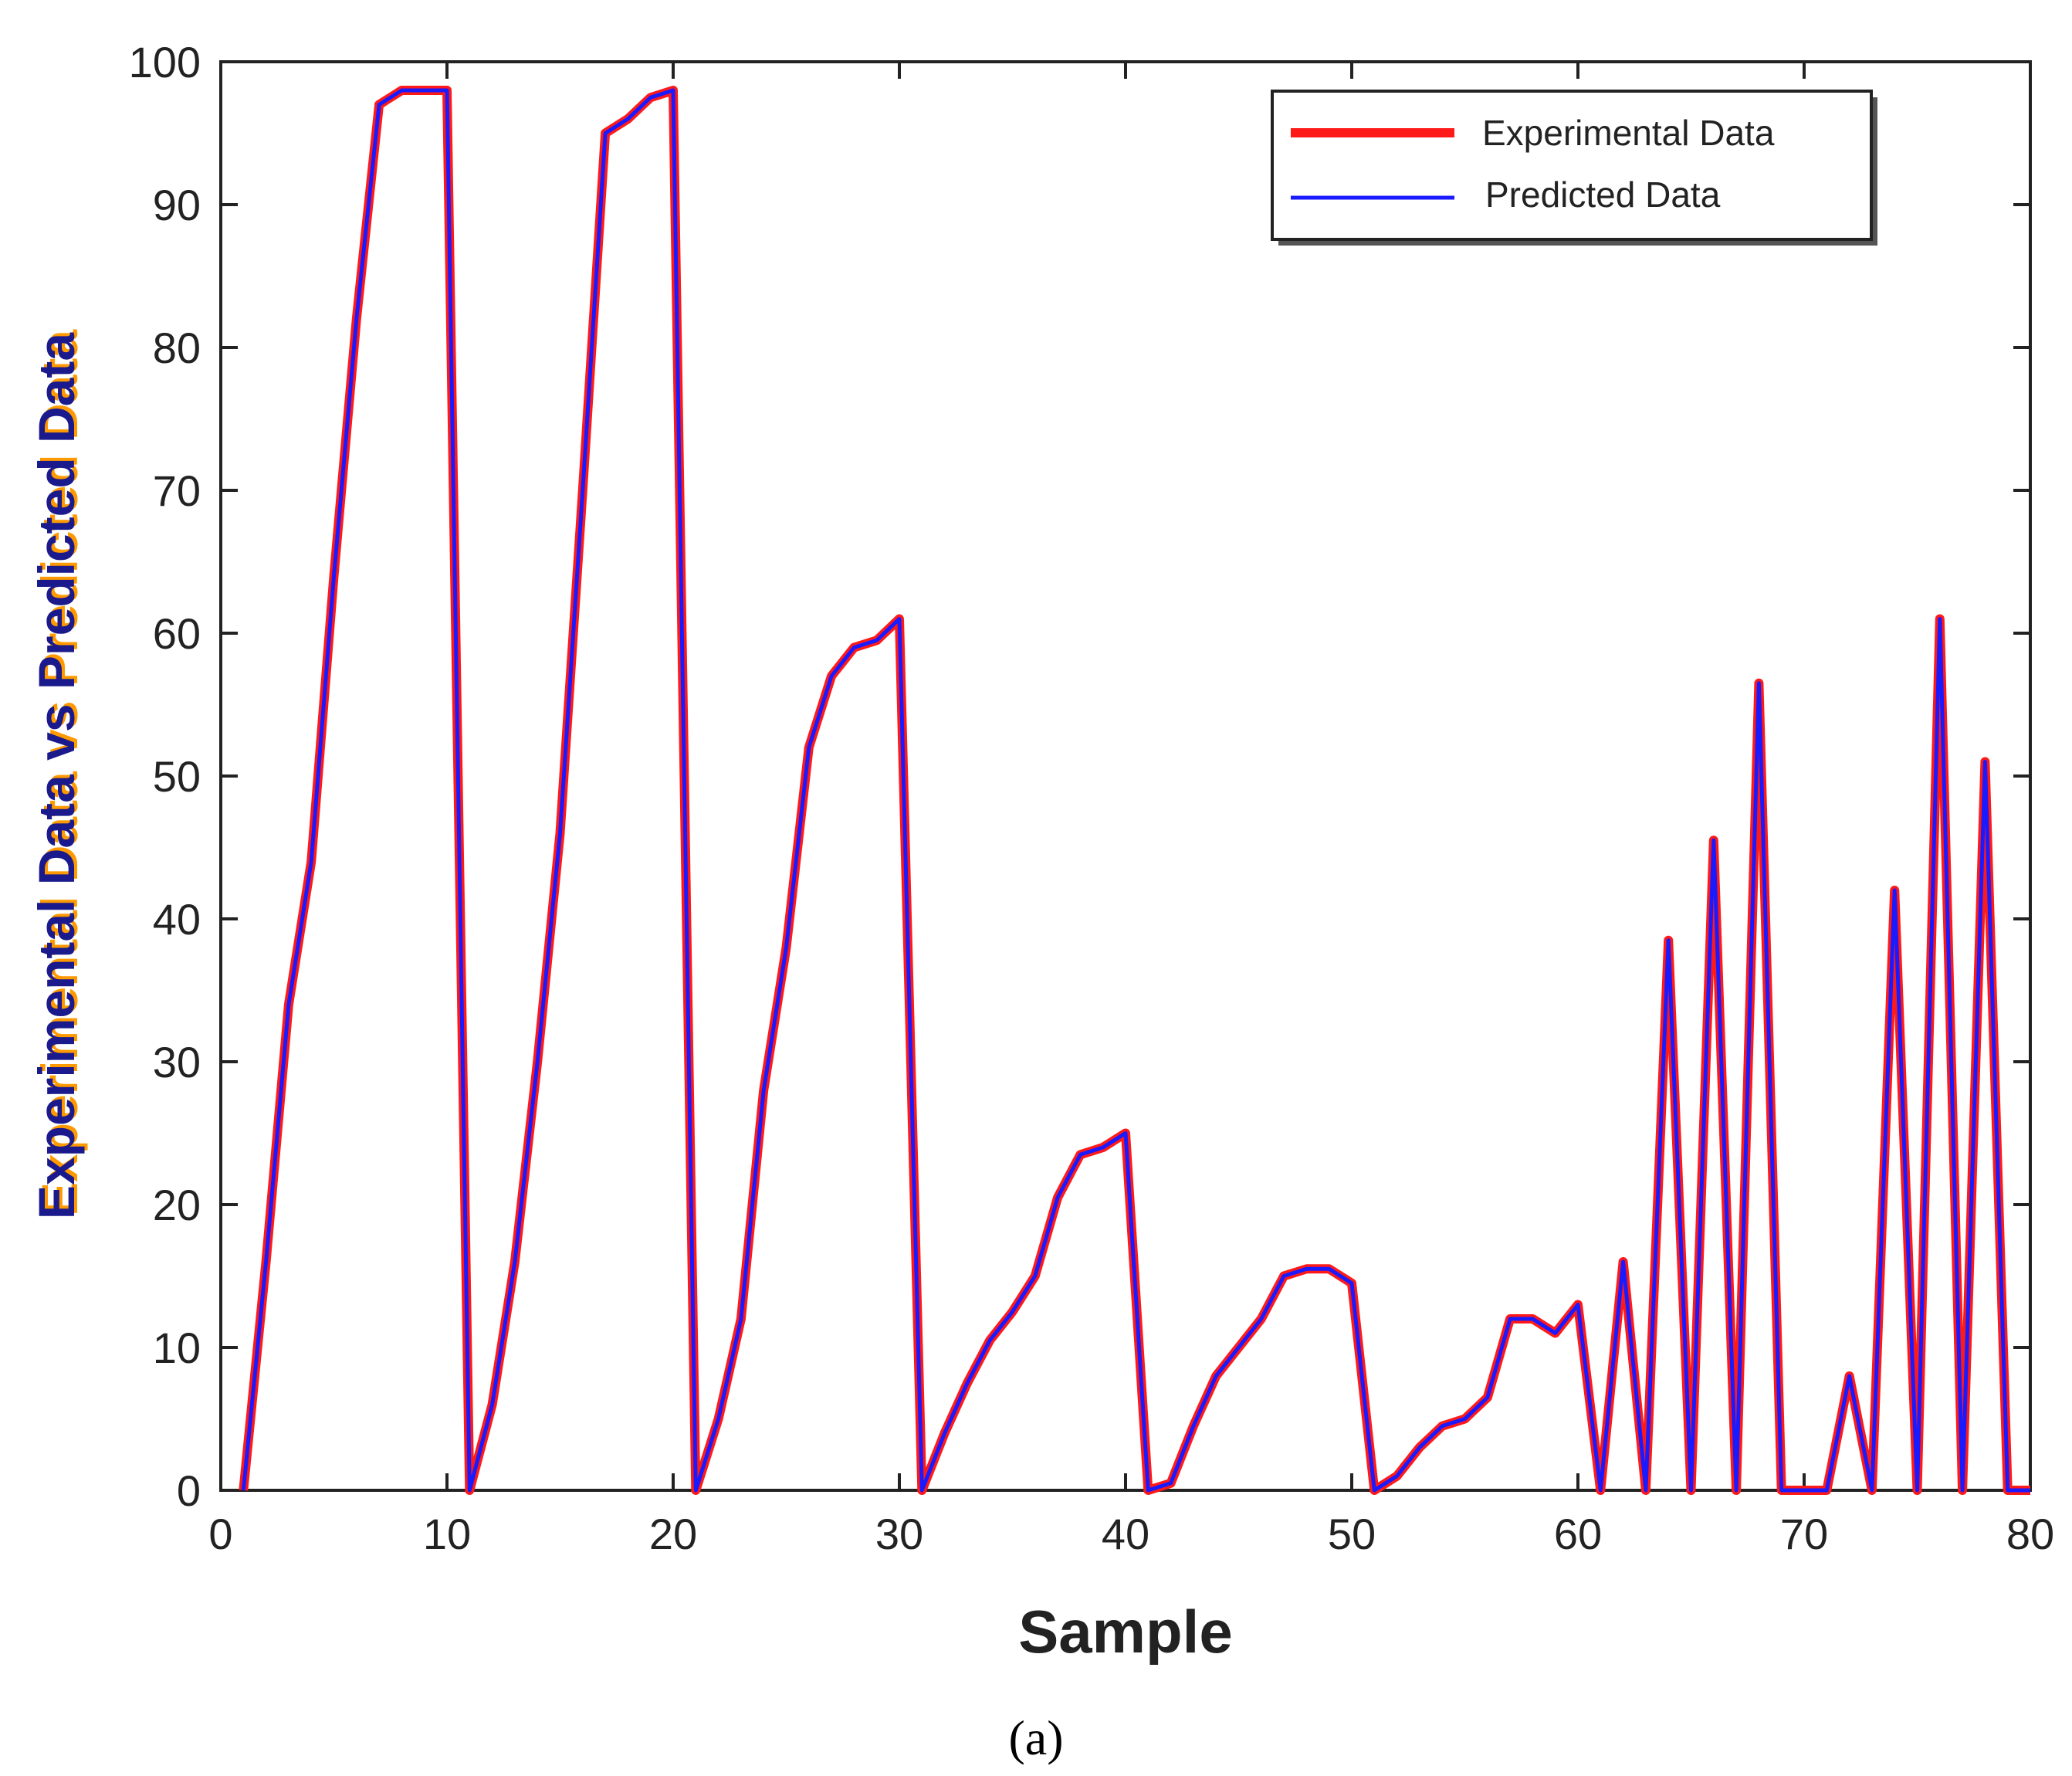 The image size is (2072, 1776). I want to click on y-tick-labels: 0 10 20 30 40 50 60 70 80 90 100, so click(165, 776).